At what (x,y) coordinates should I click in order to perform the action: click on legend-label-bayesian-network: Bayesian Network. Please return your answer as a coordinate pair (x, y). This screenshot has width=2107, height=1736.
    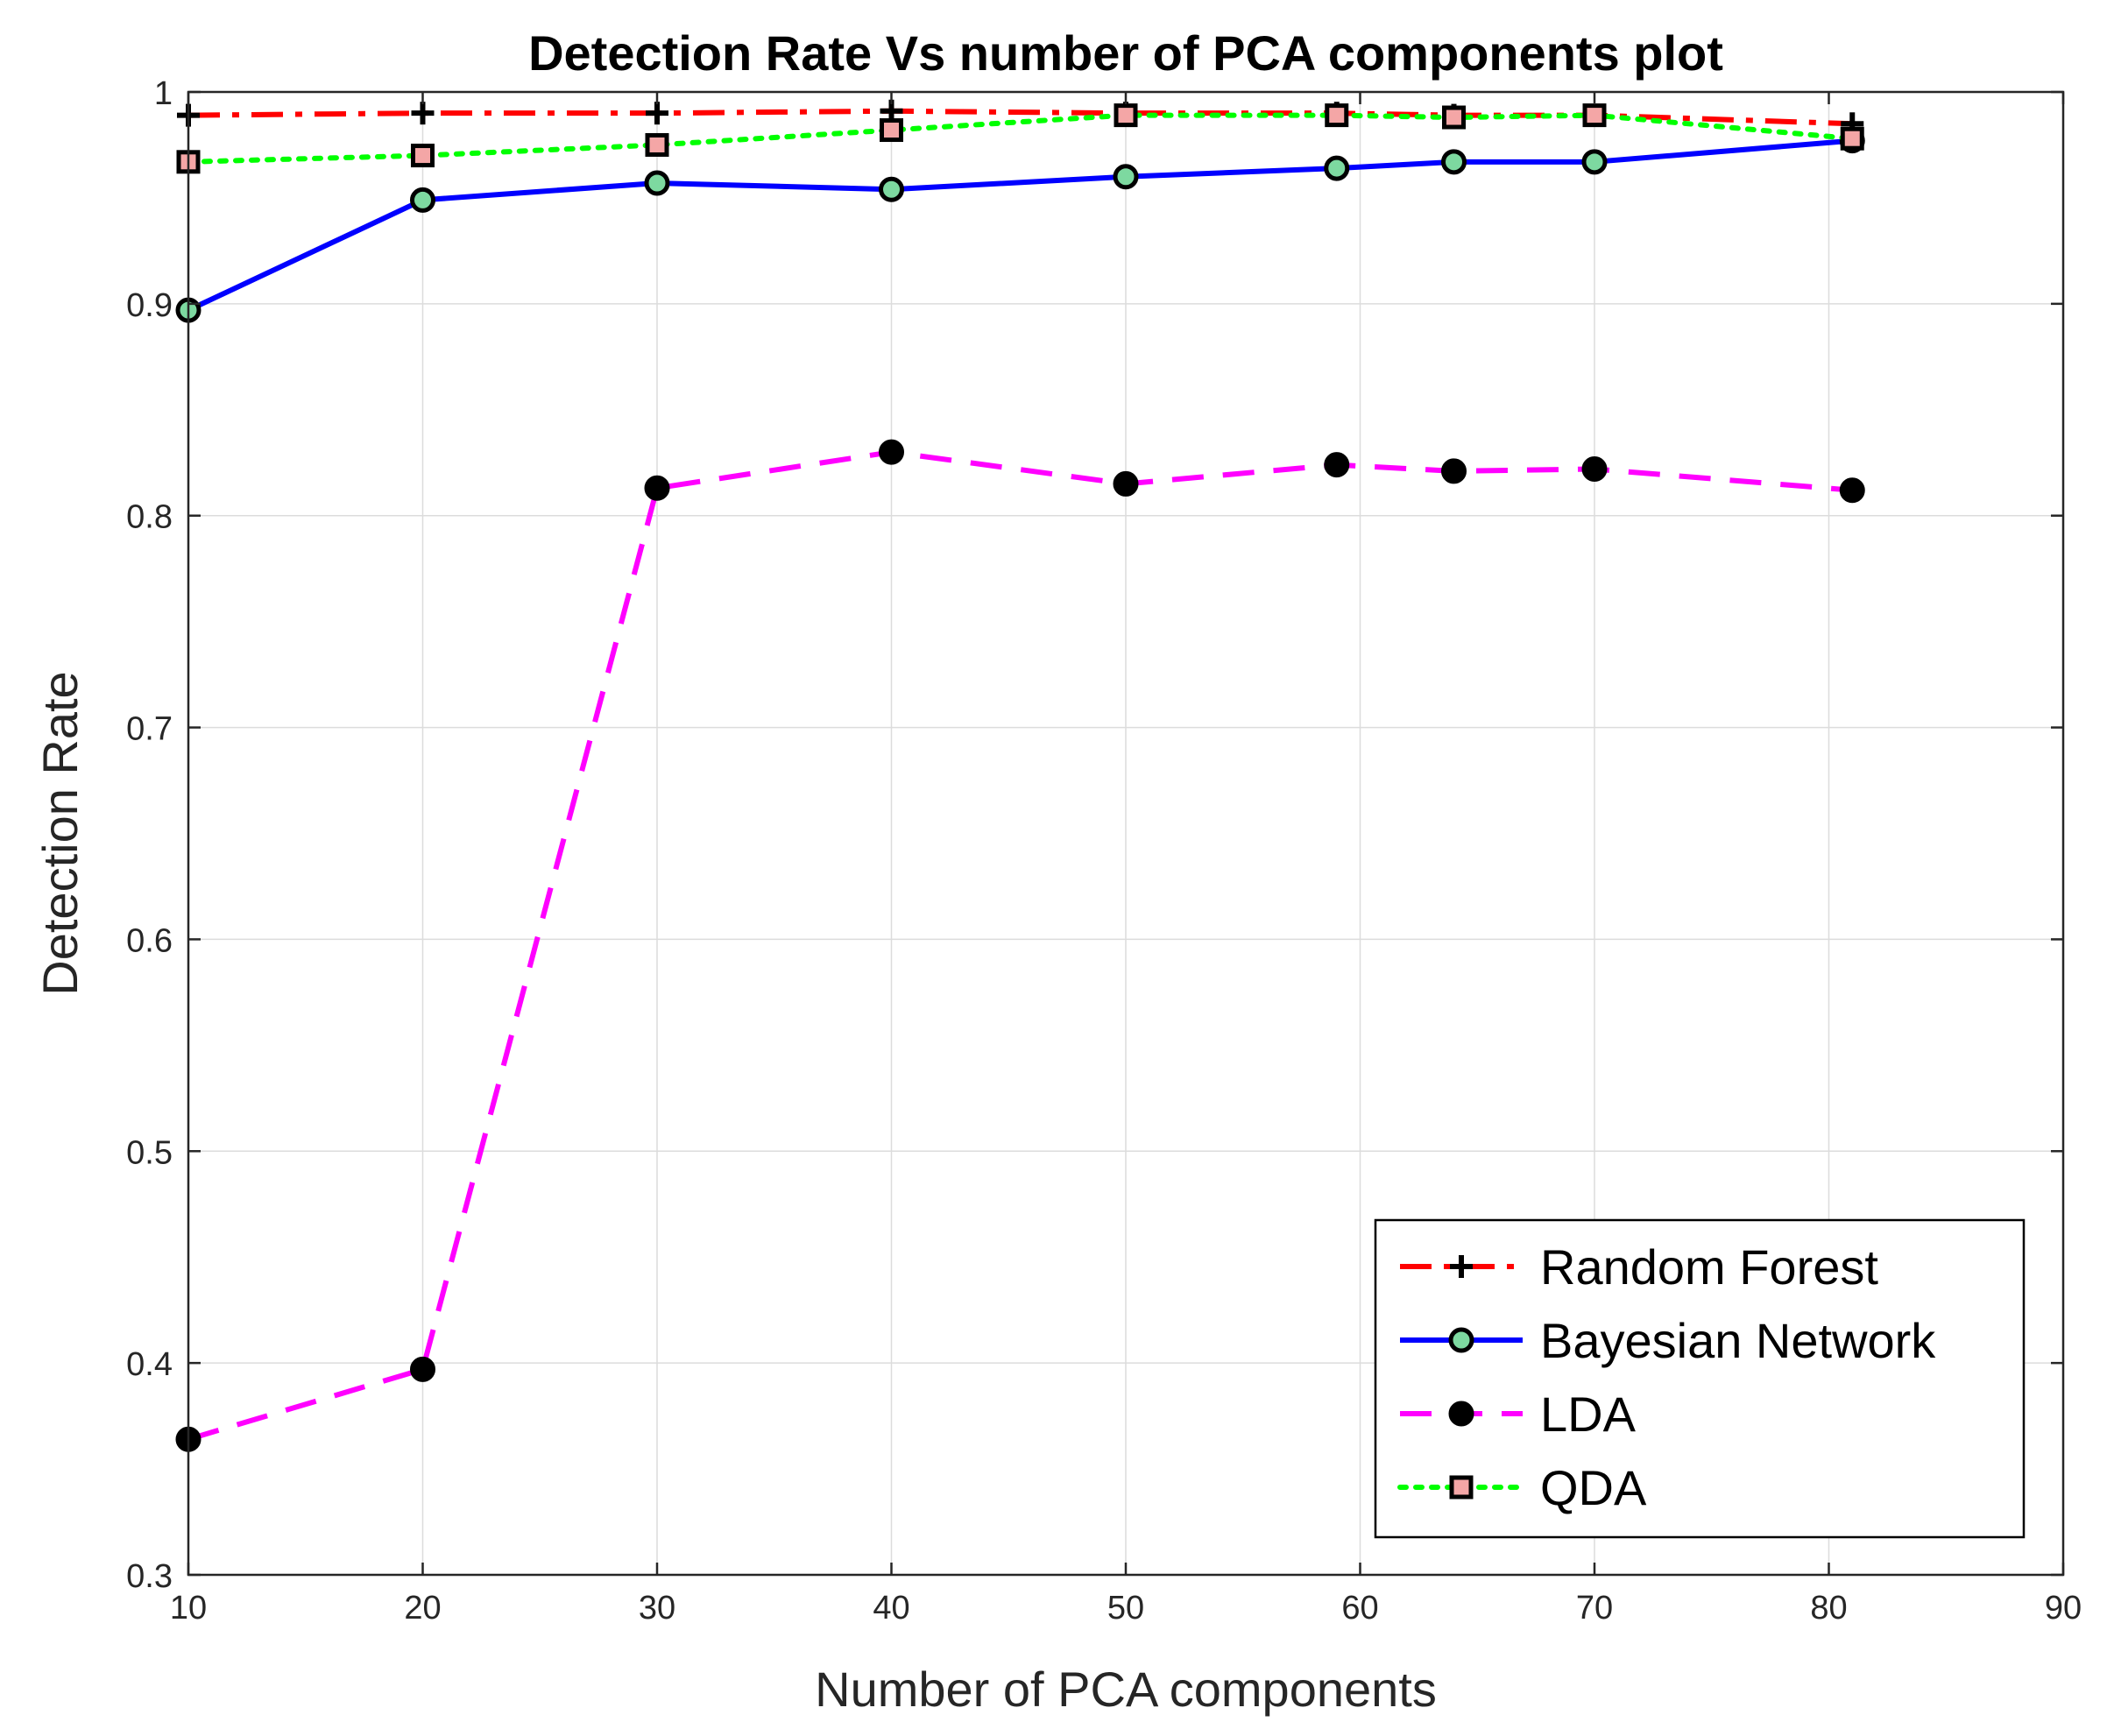
    Looking at the image, I should click on (1738, 1340).